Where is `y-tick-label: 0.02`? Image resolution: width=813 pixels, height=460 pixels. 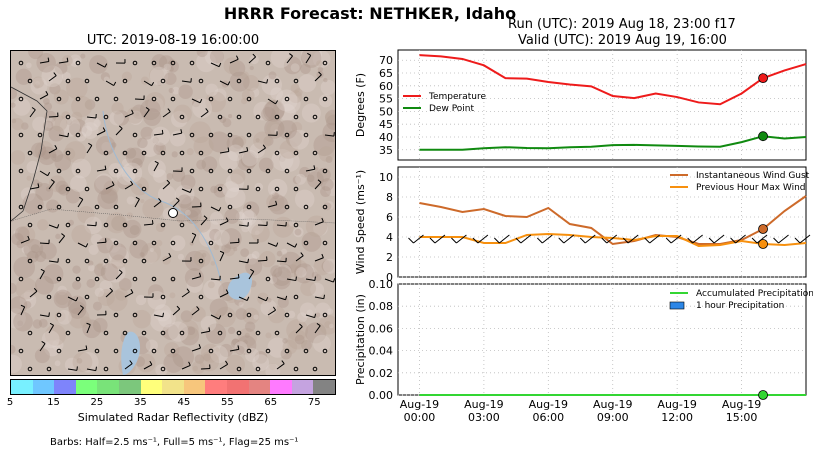 y-tick-label: 0.02 is located at coordinates (381, 373).